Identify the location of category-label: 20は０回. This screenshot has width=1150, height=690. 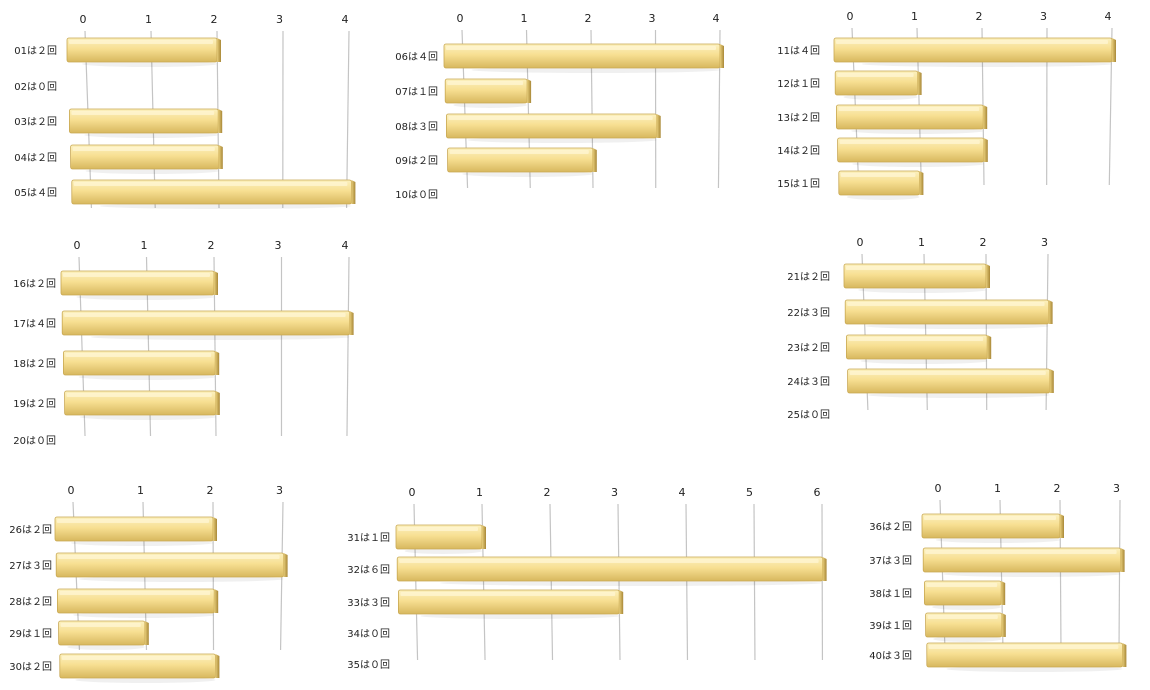
(34, 441).